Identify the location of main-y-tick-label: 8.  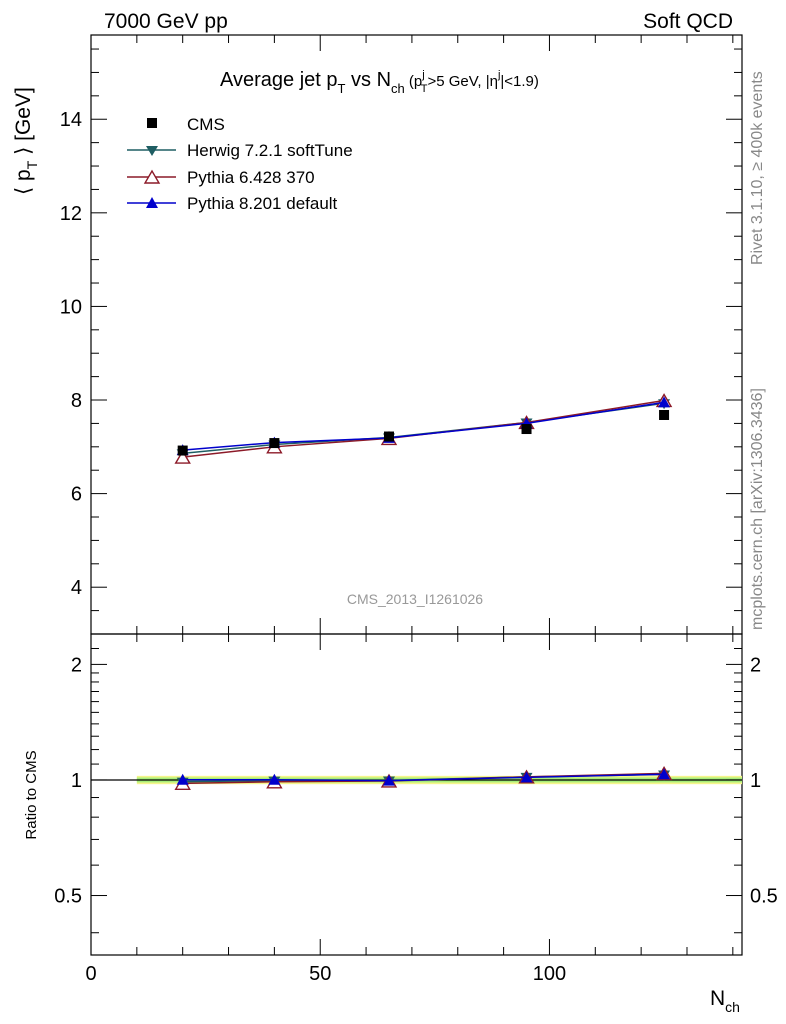
(76, 401).